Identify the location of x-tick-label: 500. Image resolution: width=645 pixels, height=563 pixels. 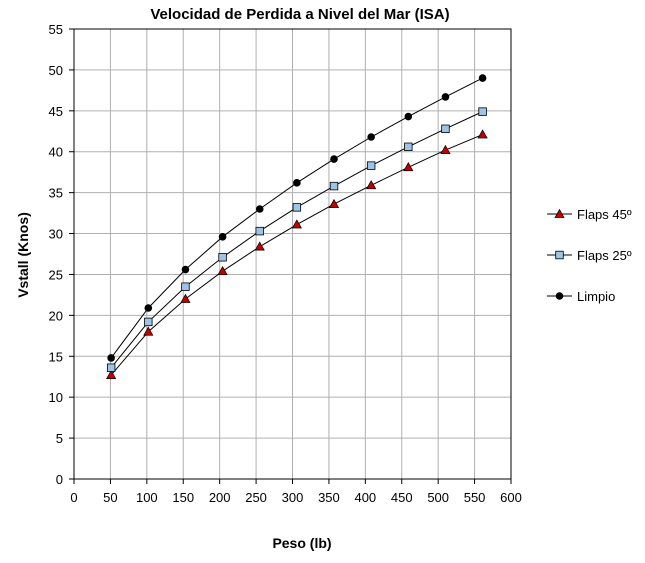
(438, 497).